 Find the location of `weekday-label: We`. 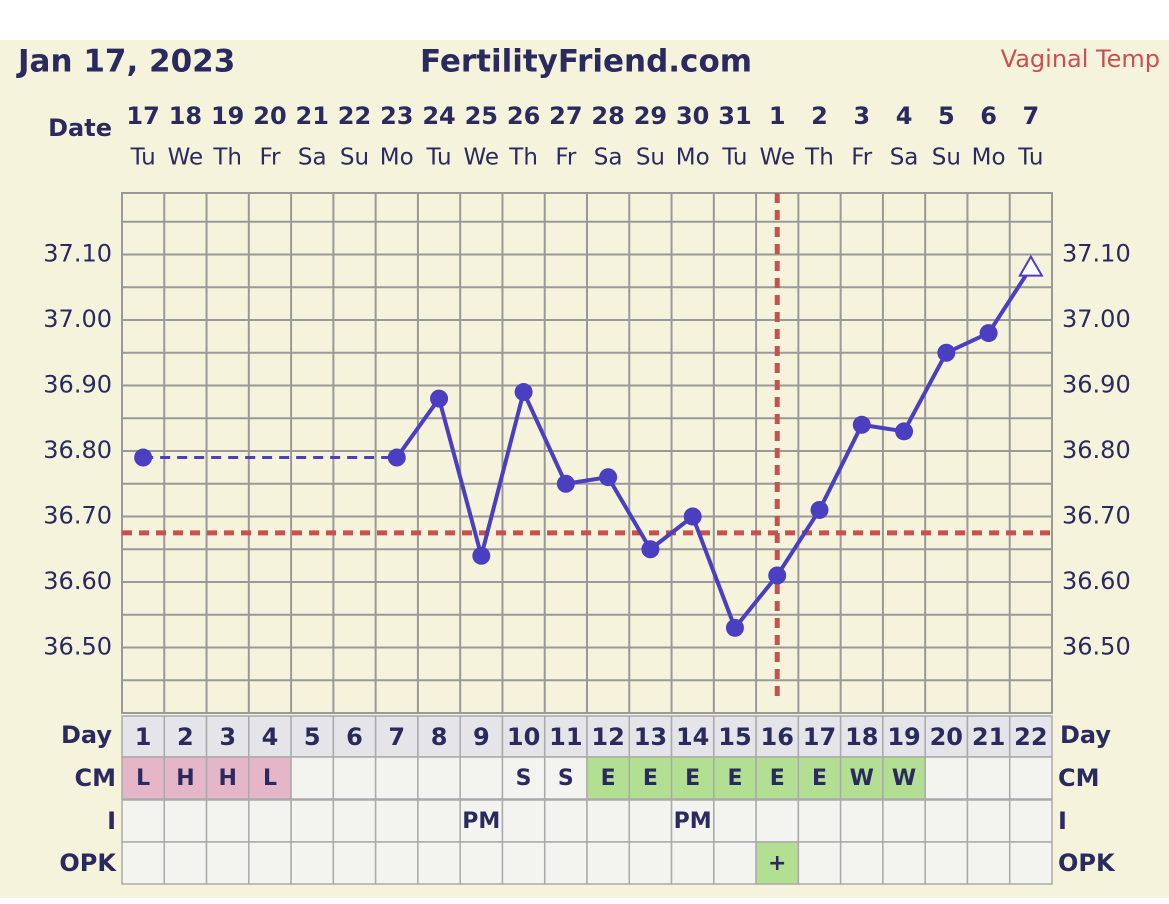

weekday-label: We is located at coordinates (186, 158).